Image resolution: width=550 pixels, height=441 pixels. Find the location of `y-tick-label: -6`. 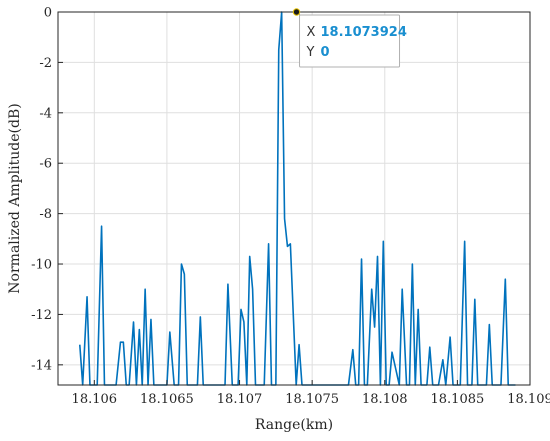

y-tick-label: -6 is located at coordinates (45, 164).